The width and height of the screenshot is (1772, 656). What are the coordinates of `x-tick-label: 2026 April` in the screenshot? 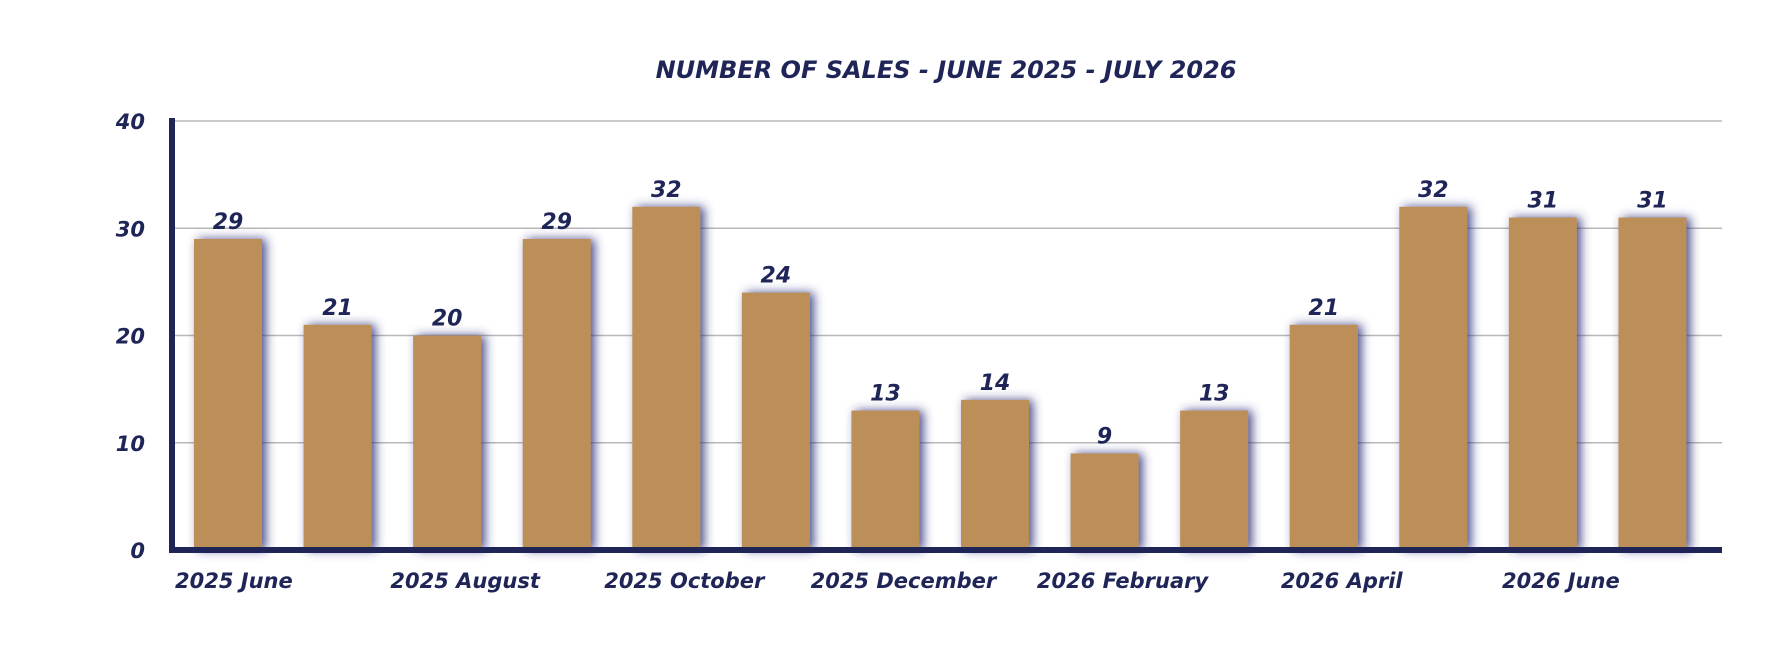 It's located at (1342, 581).